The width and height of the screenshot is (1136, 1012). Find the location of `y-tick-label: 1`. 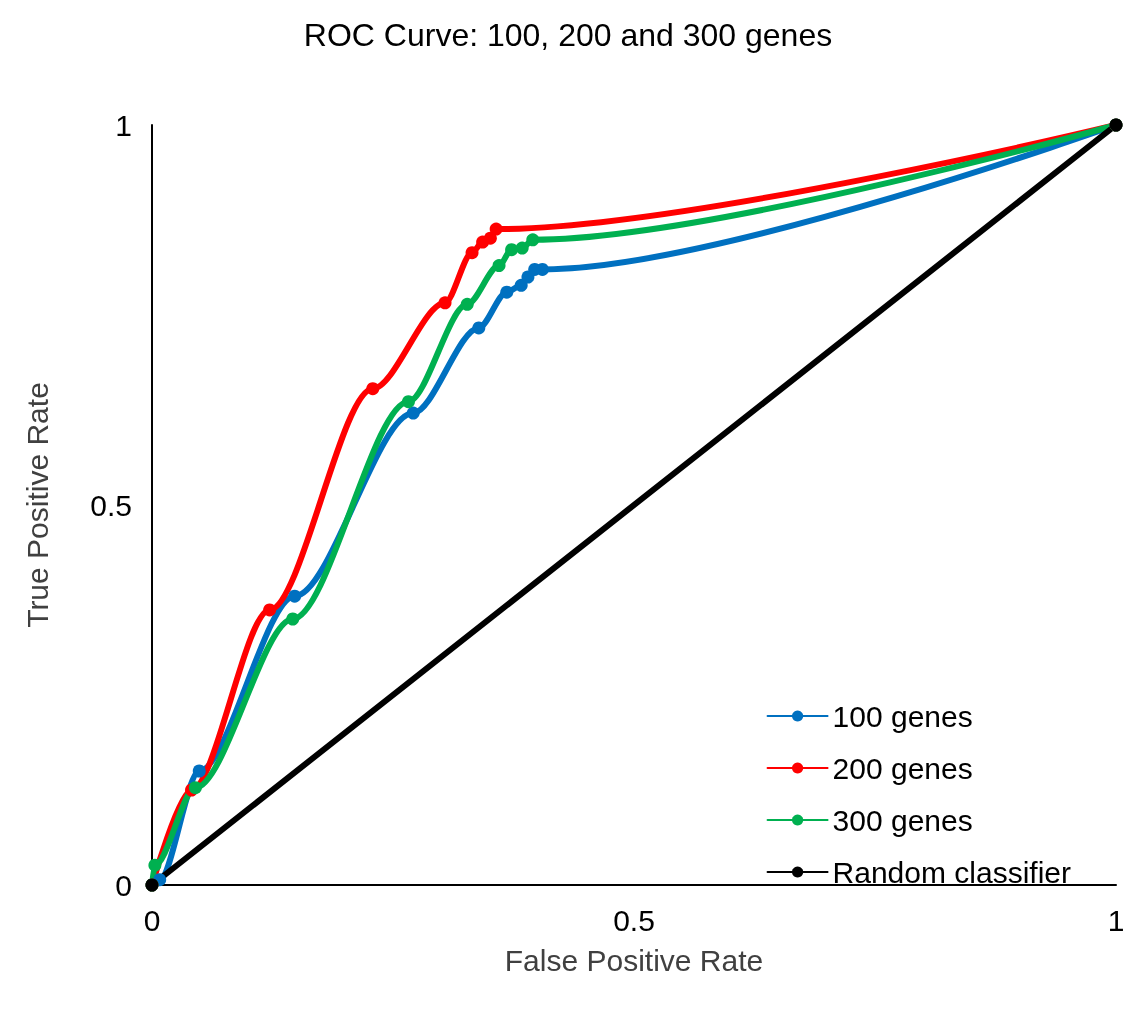

y-tick-label: 1 is located at coordinates (123, 125).